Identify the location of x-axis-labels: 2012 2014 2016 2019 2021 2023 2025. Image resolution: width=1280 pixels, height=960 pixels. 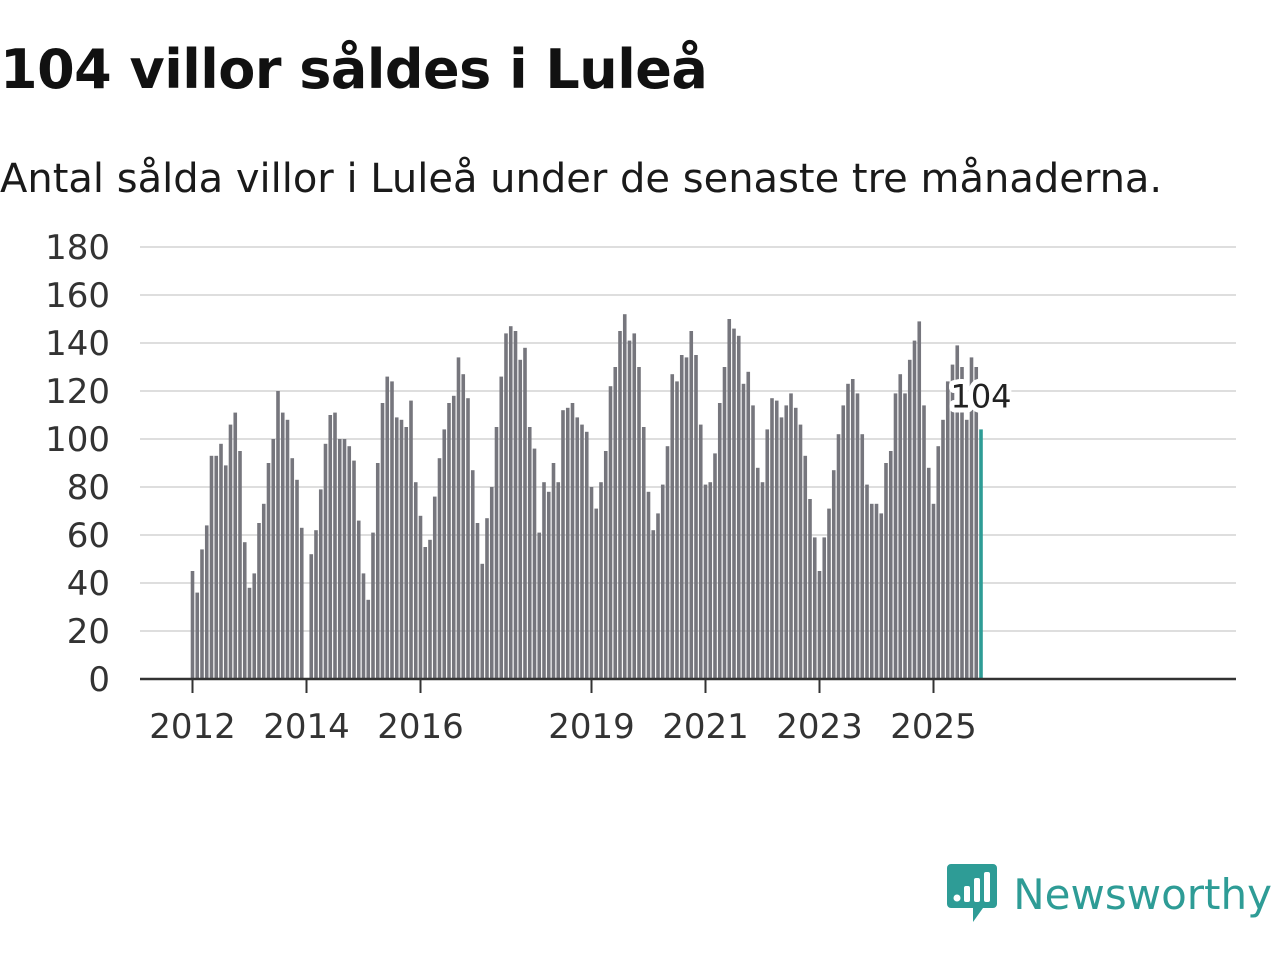
(563, 727).